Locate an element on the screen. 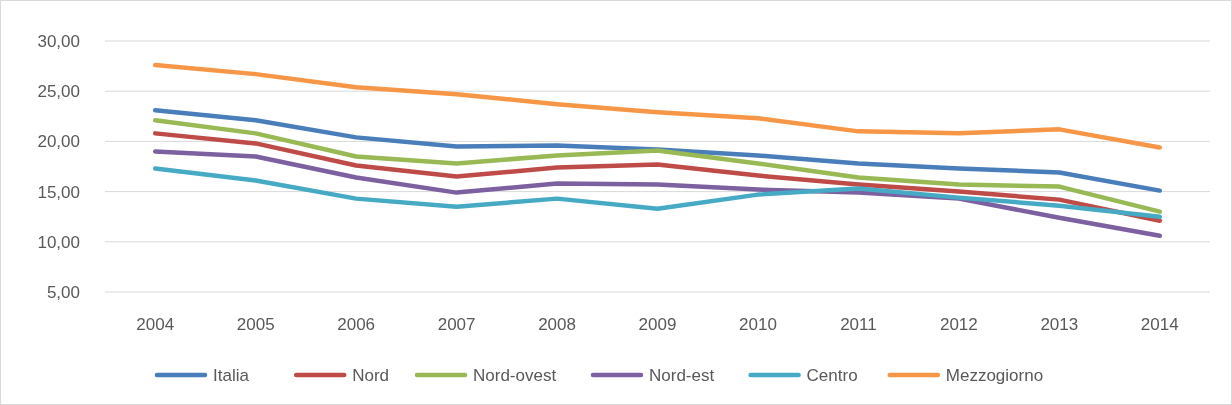 This screenshot has height=405, width=1232. legend-label: Mezzogiorno is located at coordinates (994, 375).